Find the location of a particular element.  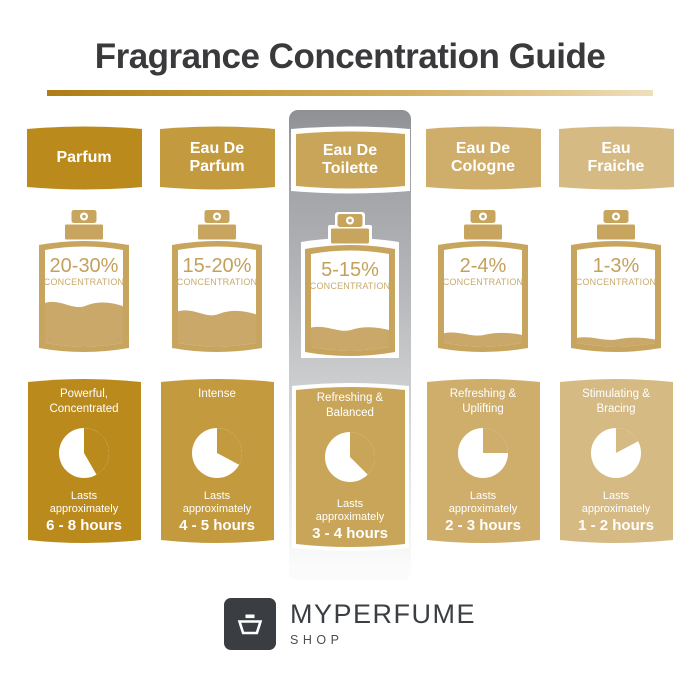

bottle-illustration: 5-15% CONCENTRATION is located at coordinates (350, 287).